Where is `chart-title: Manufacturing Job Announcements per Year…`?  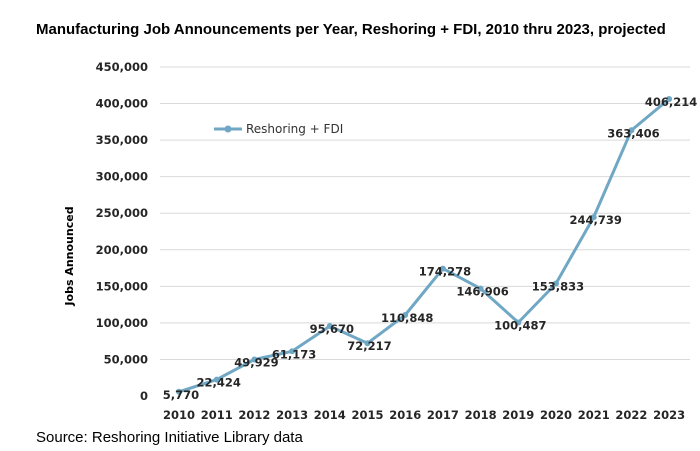
chart-title: Manufacturing Job Announcements per Year… is located at coordinates (351, 29).